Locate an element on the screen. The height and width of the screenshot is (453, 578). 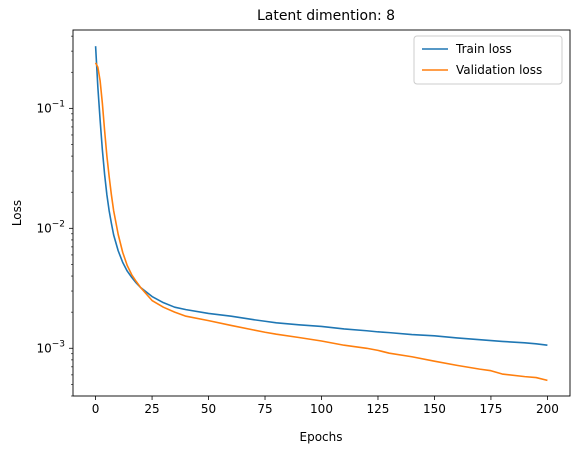
x-tick-label: 100 is located at coordinates (321, 409).